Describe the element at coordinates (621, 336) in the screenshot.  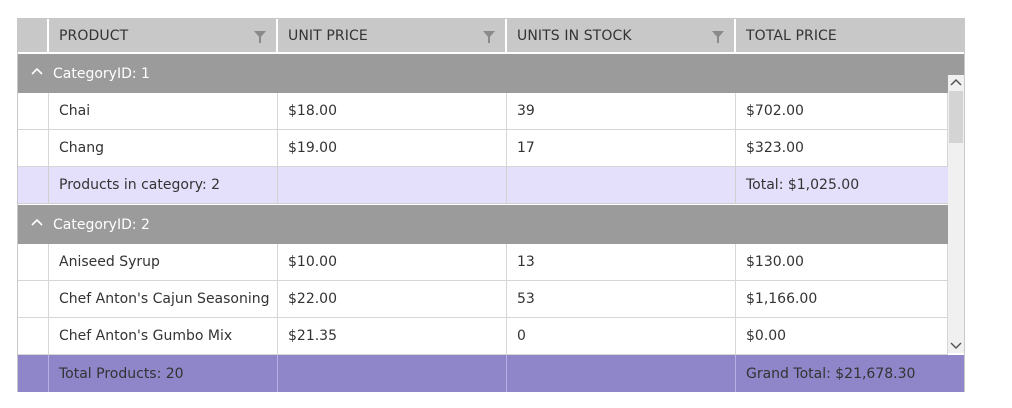
I see `cell-units-in-stock: 0` at that location.